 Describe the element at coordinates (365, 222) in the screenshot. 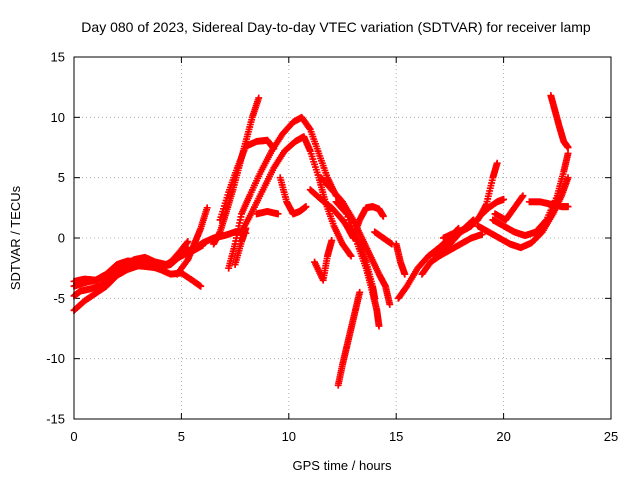

I see `track-s` at that location.